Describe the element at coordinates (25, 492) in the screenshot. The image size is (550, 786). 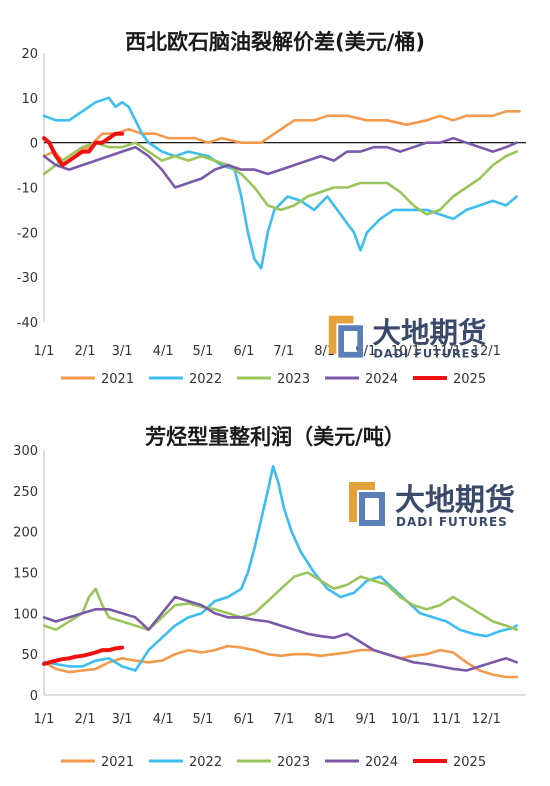
I see `y-tick-label: 250` at that location.